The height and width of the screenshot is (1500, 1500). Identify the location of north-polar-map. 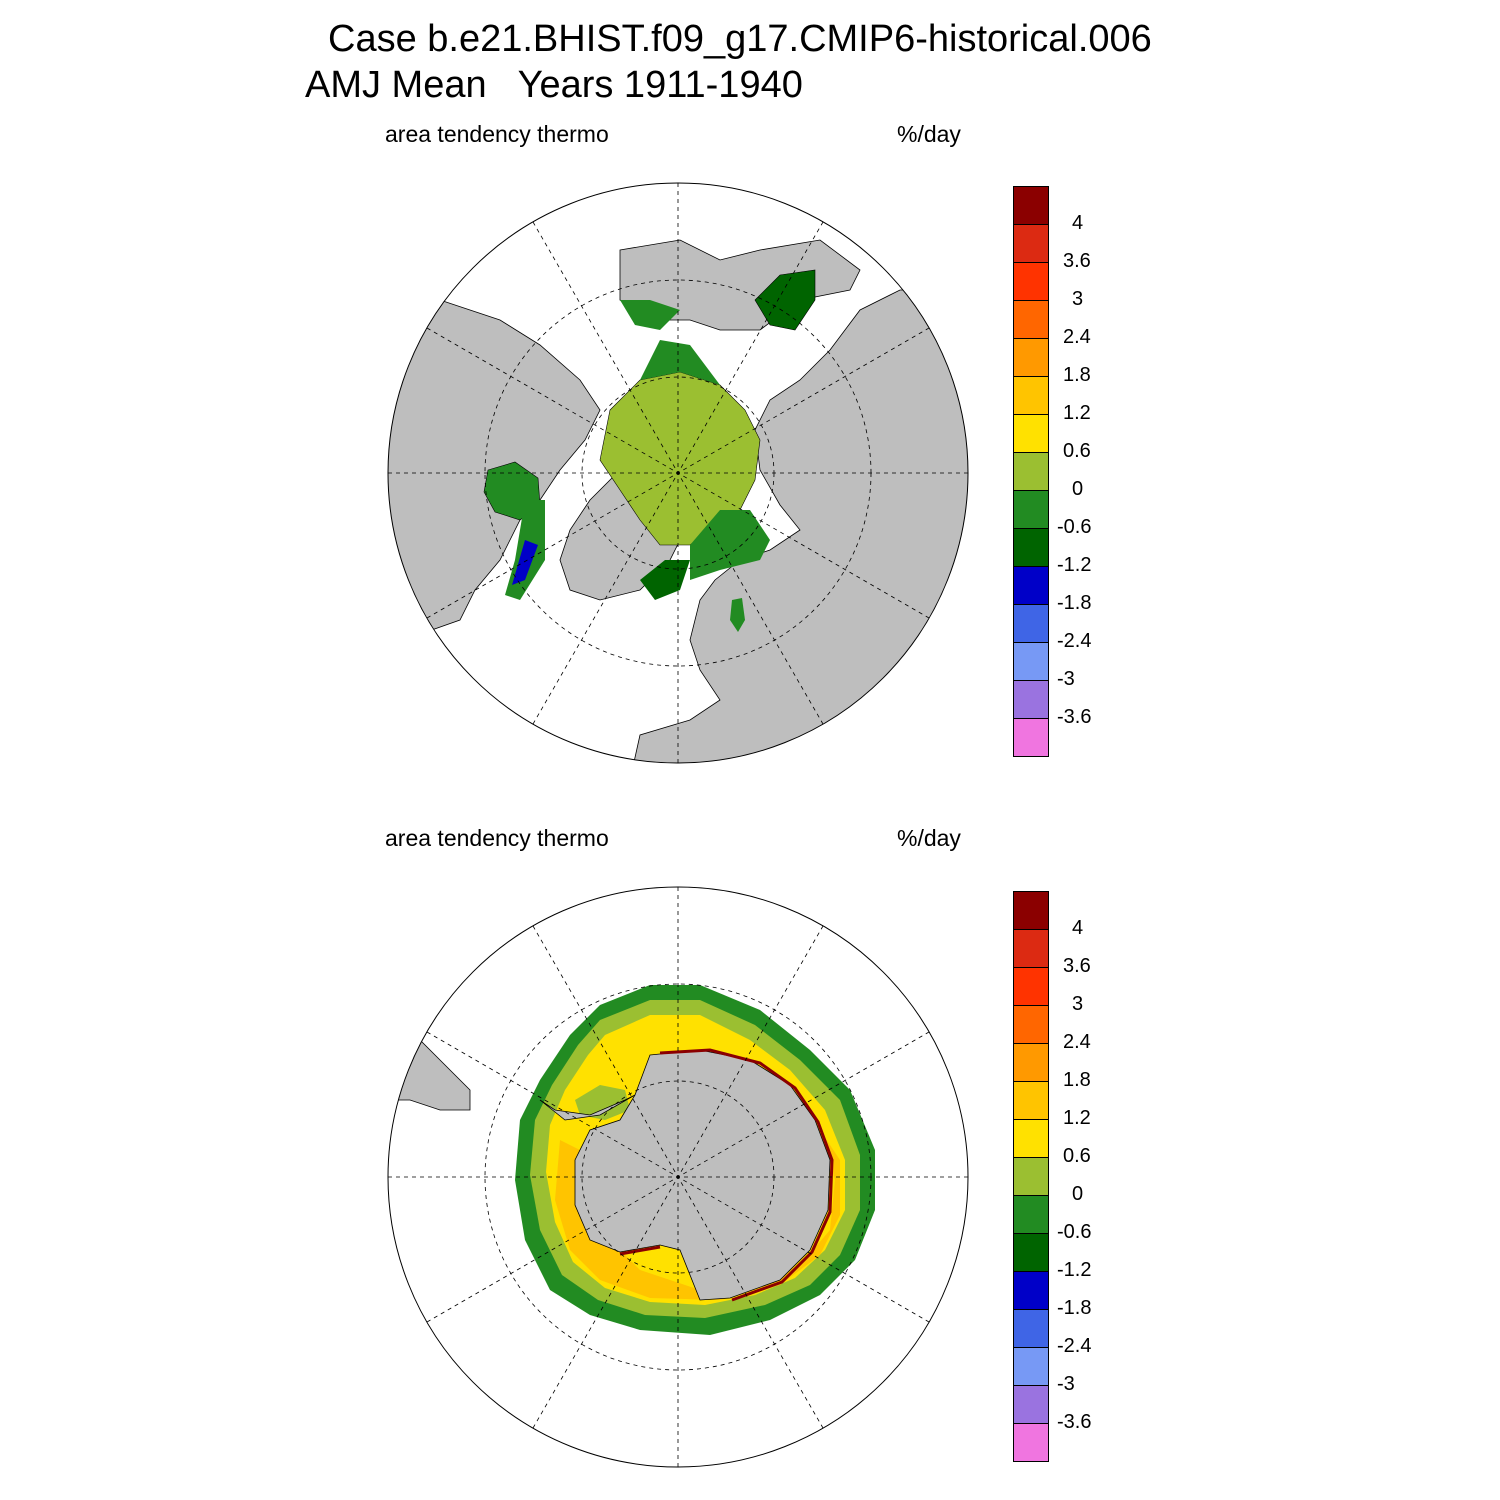
(678, 473).